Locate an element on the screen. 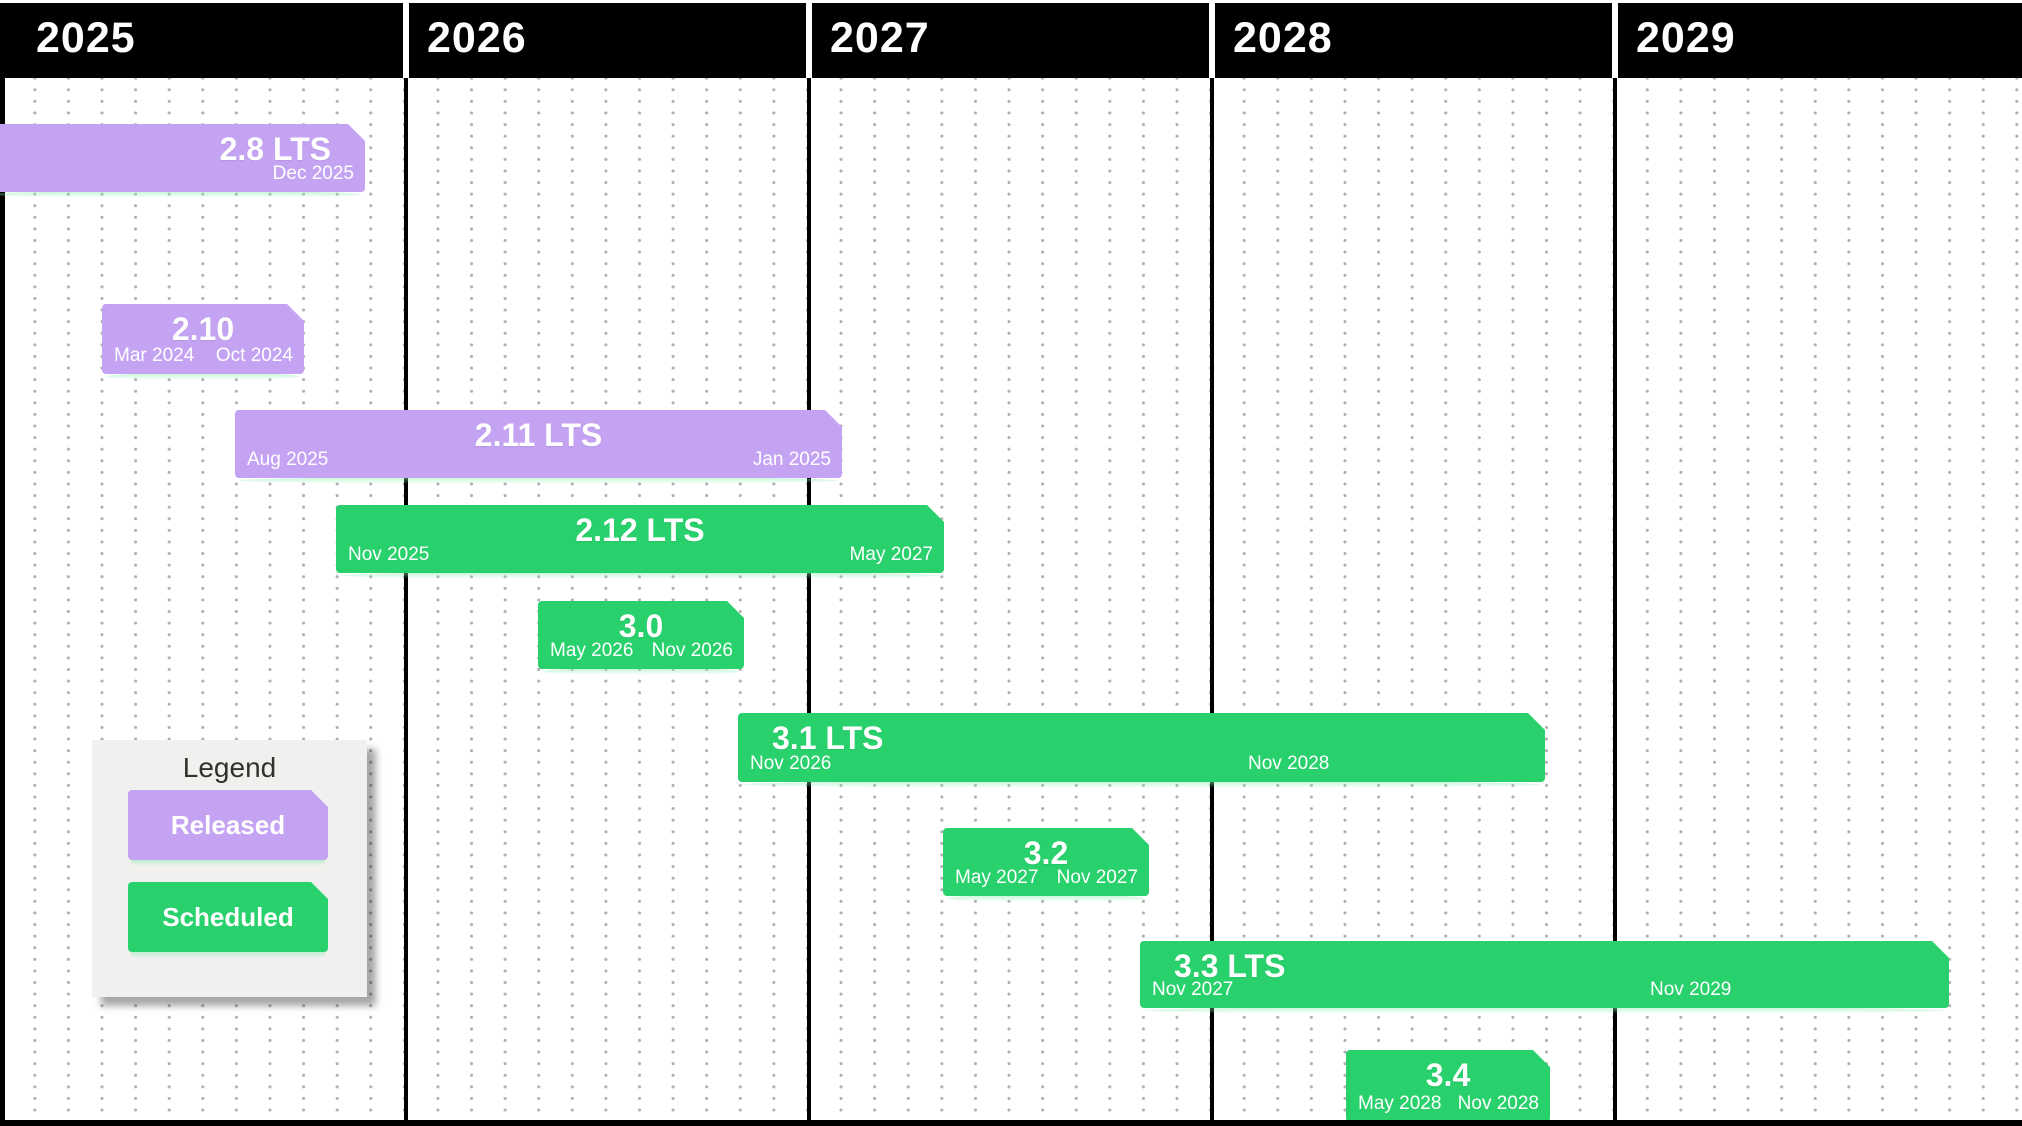 This screenshot has width=2022, height=1126. bar-title: 2.8 LTS is located at coordinates (275, 149).